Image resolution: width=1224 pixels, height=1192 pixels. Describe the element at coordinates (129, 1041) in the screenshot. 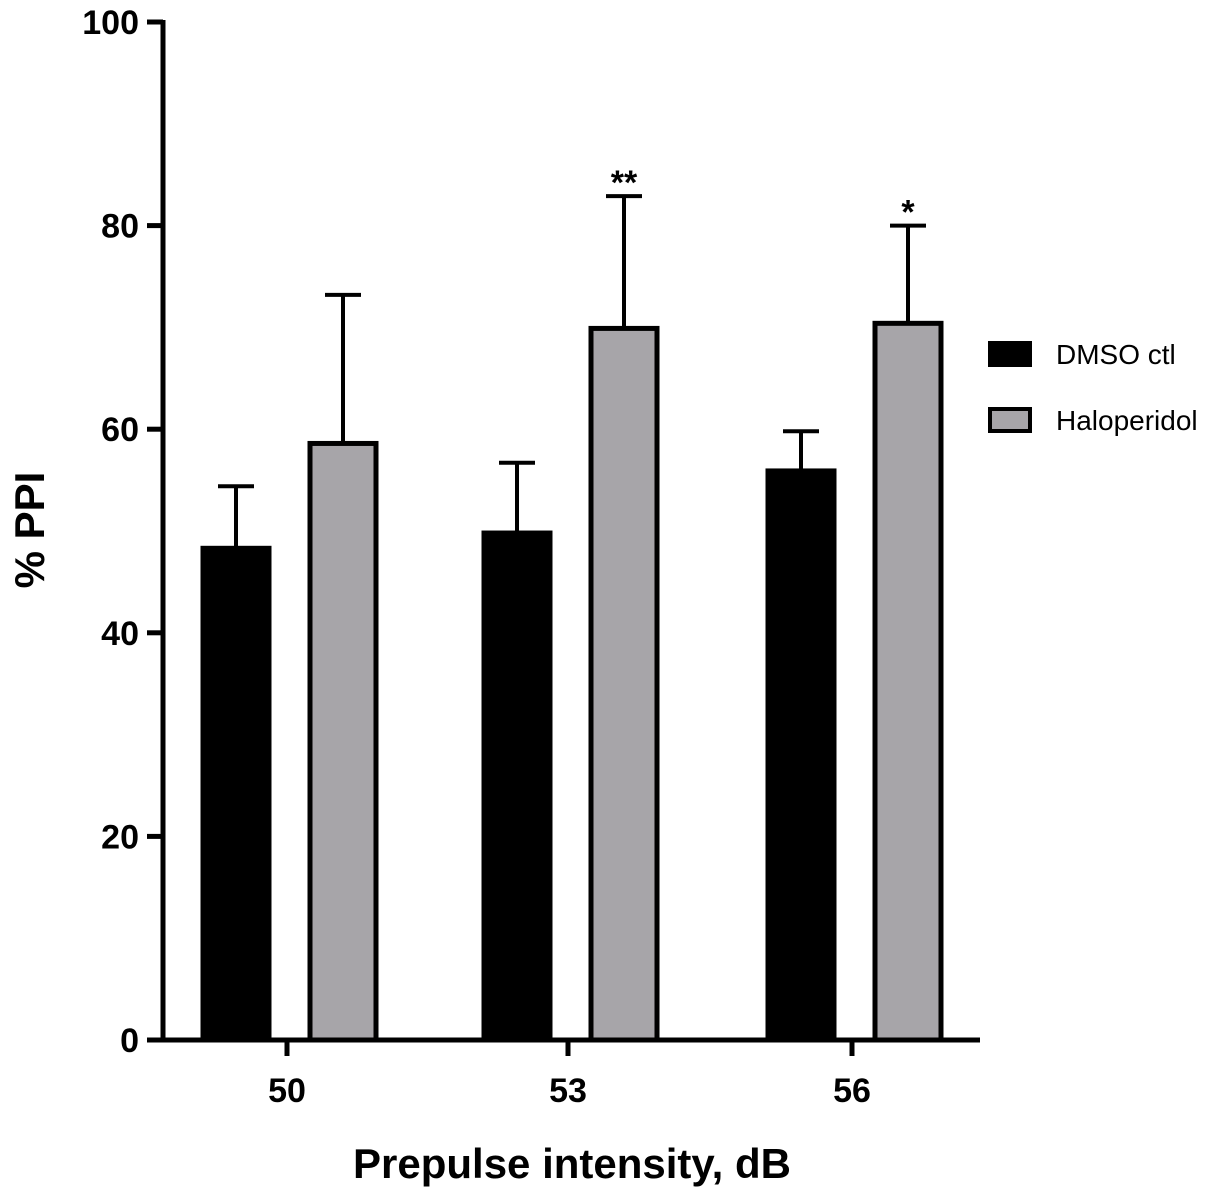

I see `y-tick-label: 0` at that location.